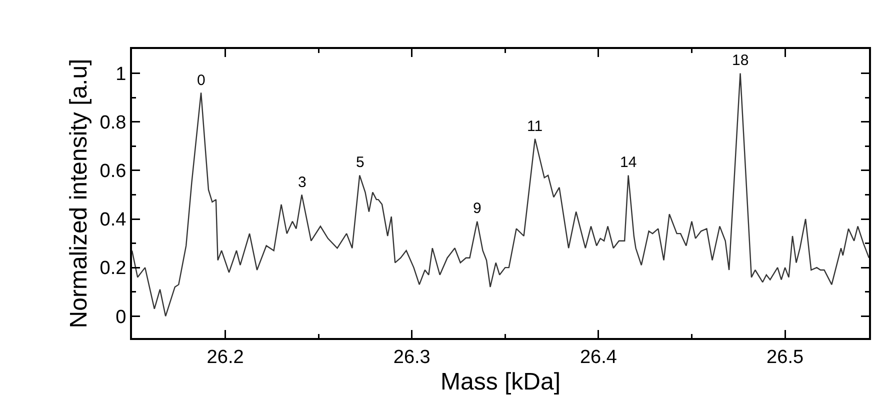 Image resolution: width=872 pixels, height=420 pixels. I want to click on x-tick-label: 26.4, so click(599, 357).